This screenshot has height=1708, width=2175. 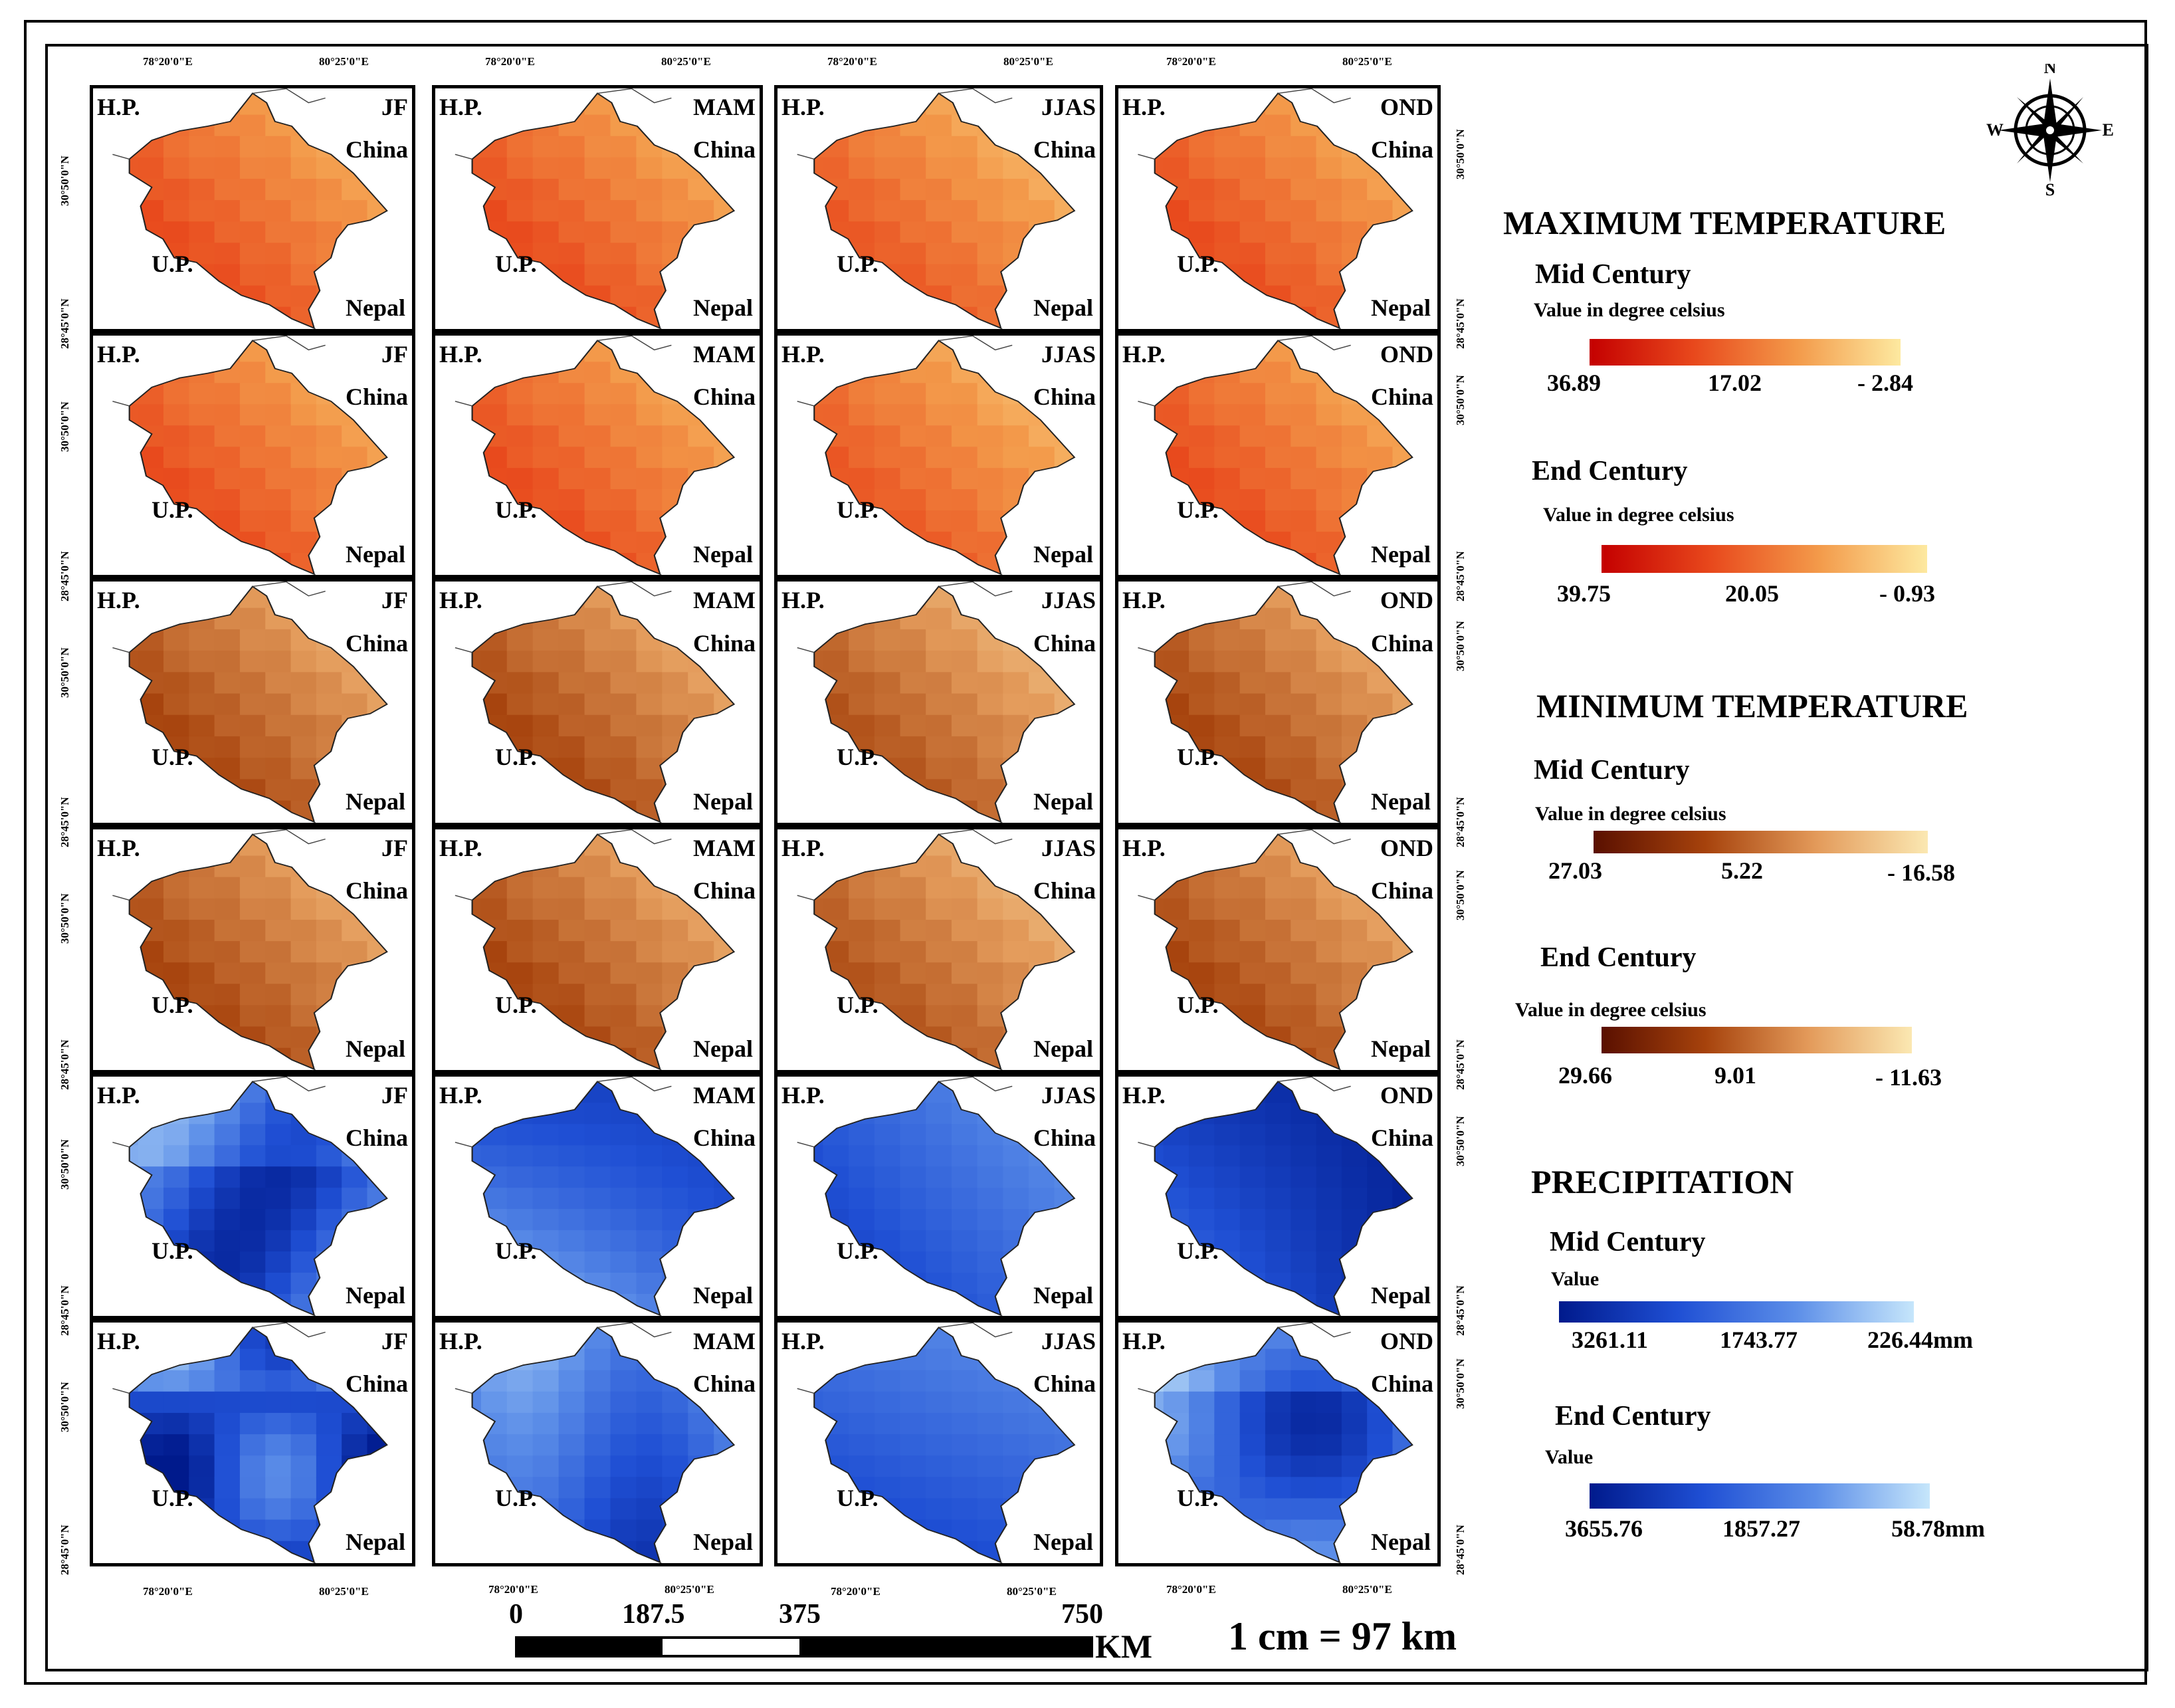 What do you see at coordinates (1367, 1589) in the screenshot?
I see `lon-label: 80°25'0"E` at bounding box center [1367, 1589].